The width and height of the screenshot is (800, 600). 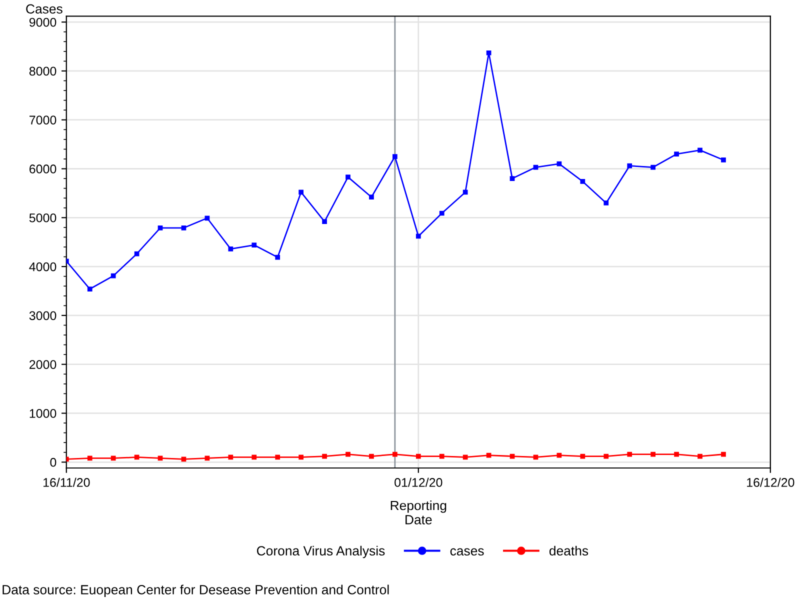 What do you see at coordinates (53, 462) in the screenshot?
I see `y-tick-label: 0` at bounding box center [53, 462].